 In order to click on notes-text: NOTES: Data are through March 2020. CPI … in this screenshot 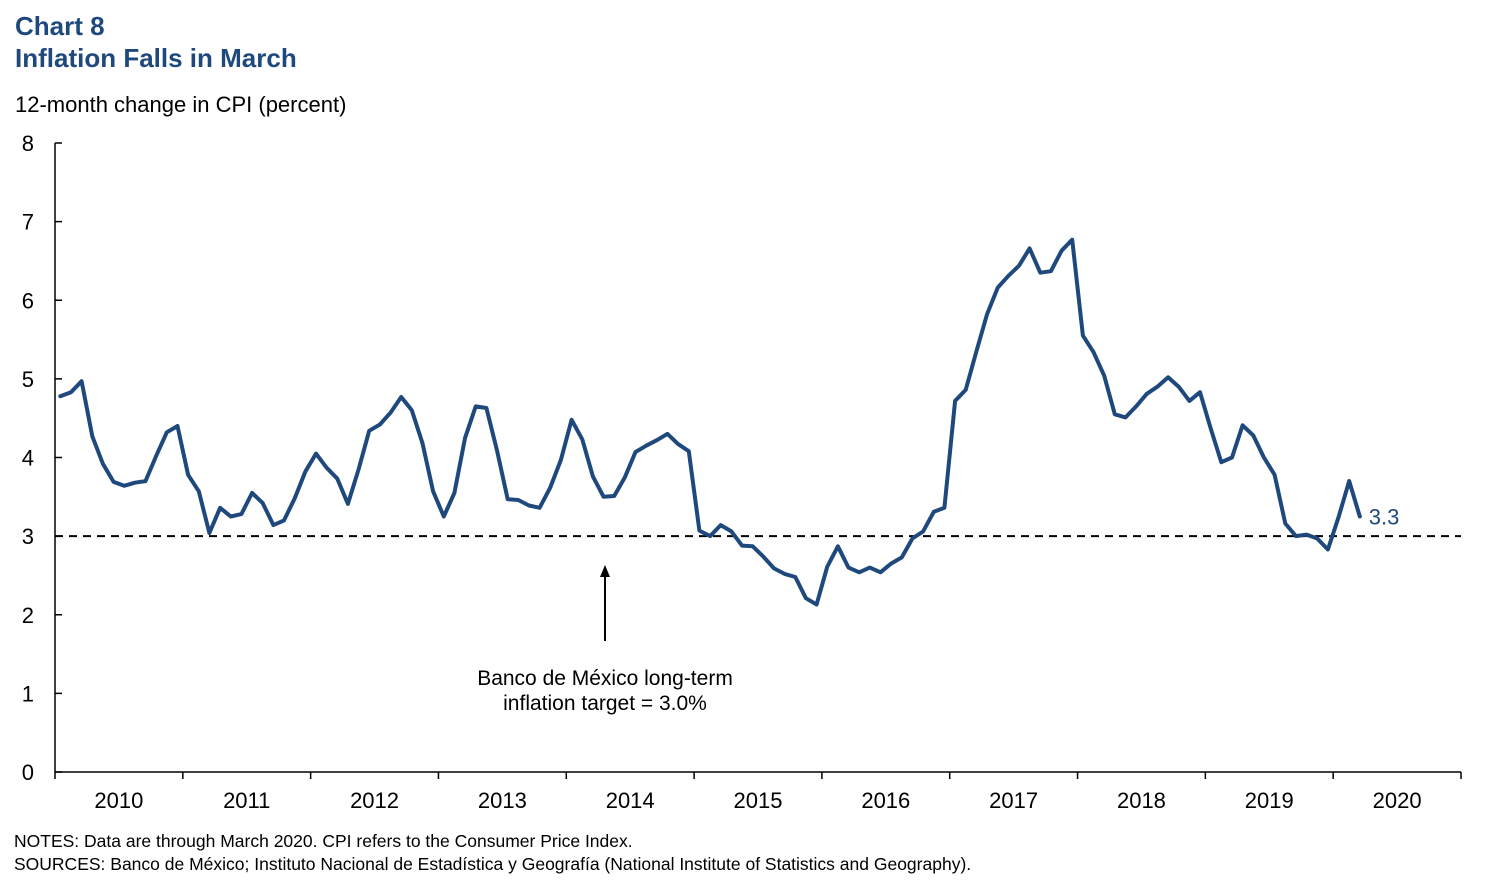, I will do `click(323, 841)`.